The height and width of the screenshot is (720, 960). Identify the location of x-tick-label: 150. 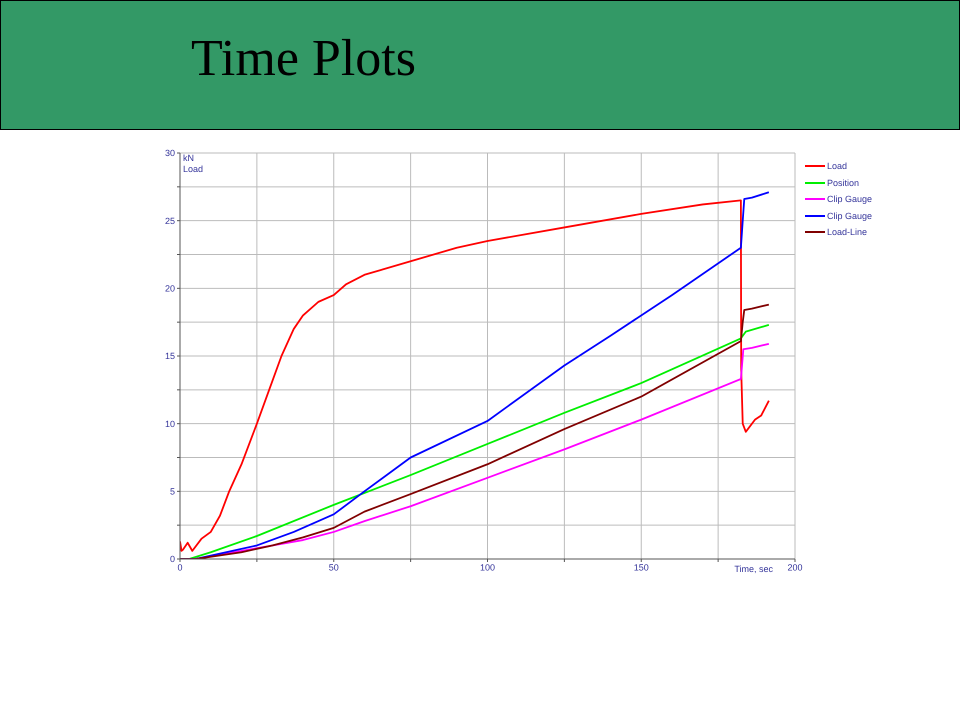
(641, 567).